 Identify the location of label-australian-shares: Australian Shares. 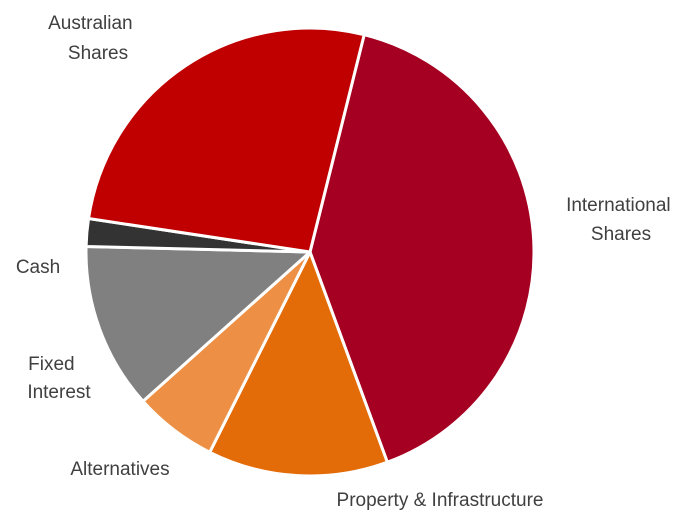
(93, 38).